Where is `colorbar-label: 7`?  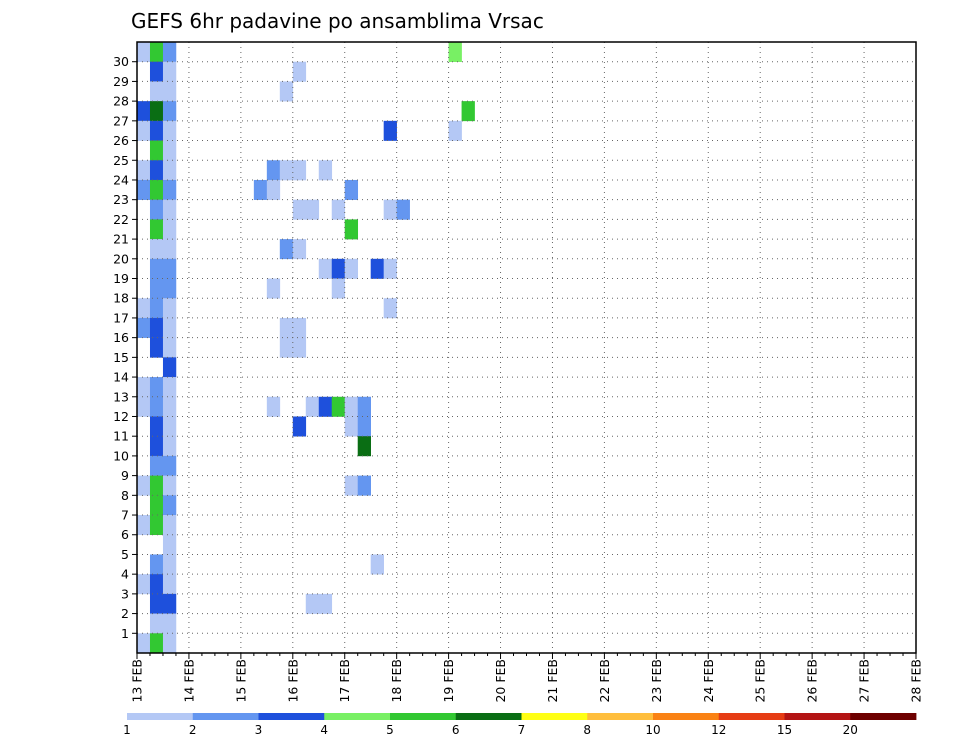
colorbar-label: 7 is located at coordinates (522, 730).